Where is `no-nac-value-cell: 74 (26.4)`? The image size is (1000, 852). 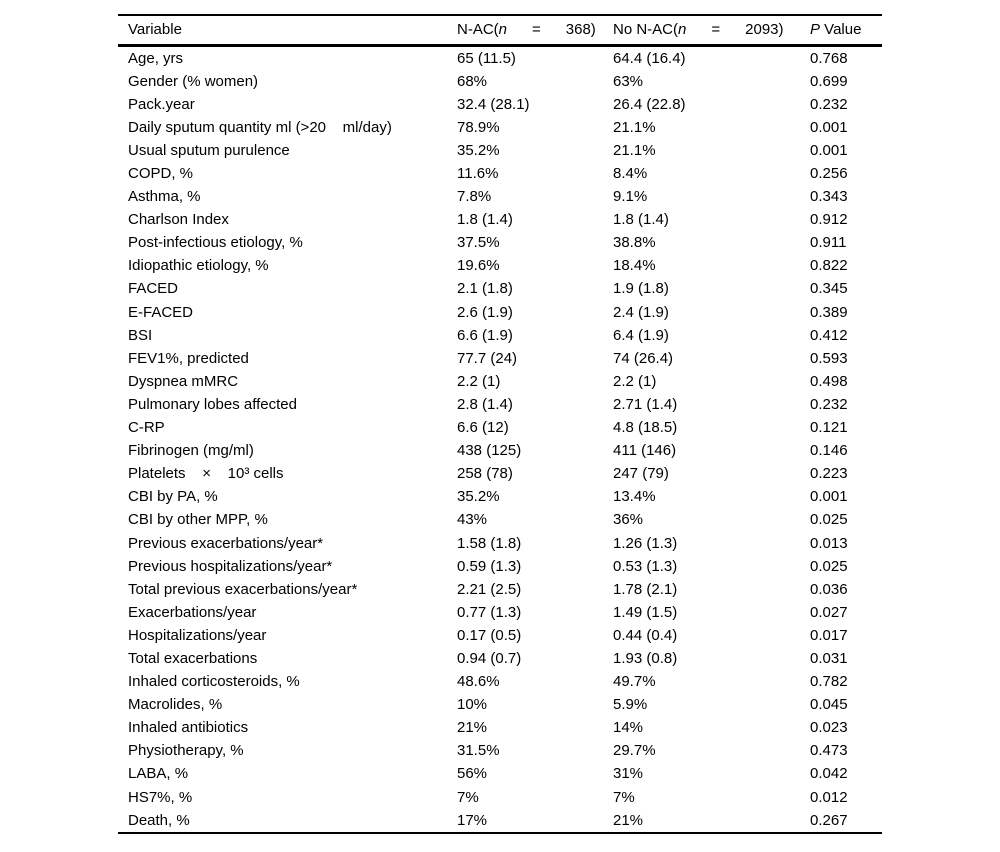
no-nac-value-cell: 74 (26.4) is located at coordinates (643, 358).